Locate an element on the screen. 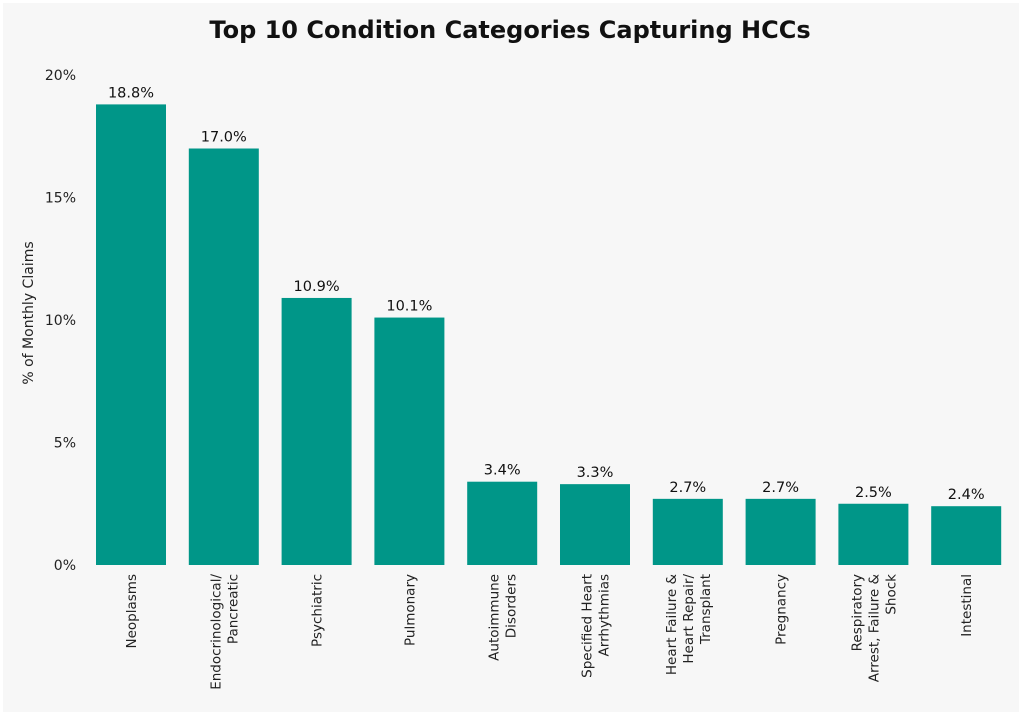  x-tick-label: Psychiatric is located at coordinates (318, 610).